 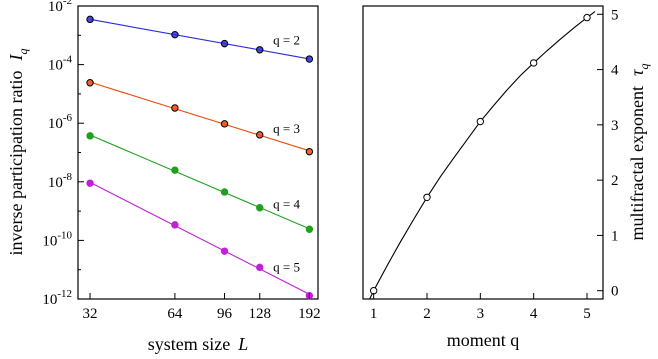 I want to click on ipr-series: q = 3, so click(x=200, y=117).